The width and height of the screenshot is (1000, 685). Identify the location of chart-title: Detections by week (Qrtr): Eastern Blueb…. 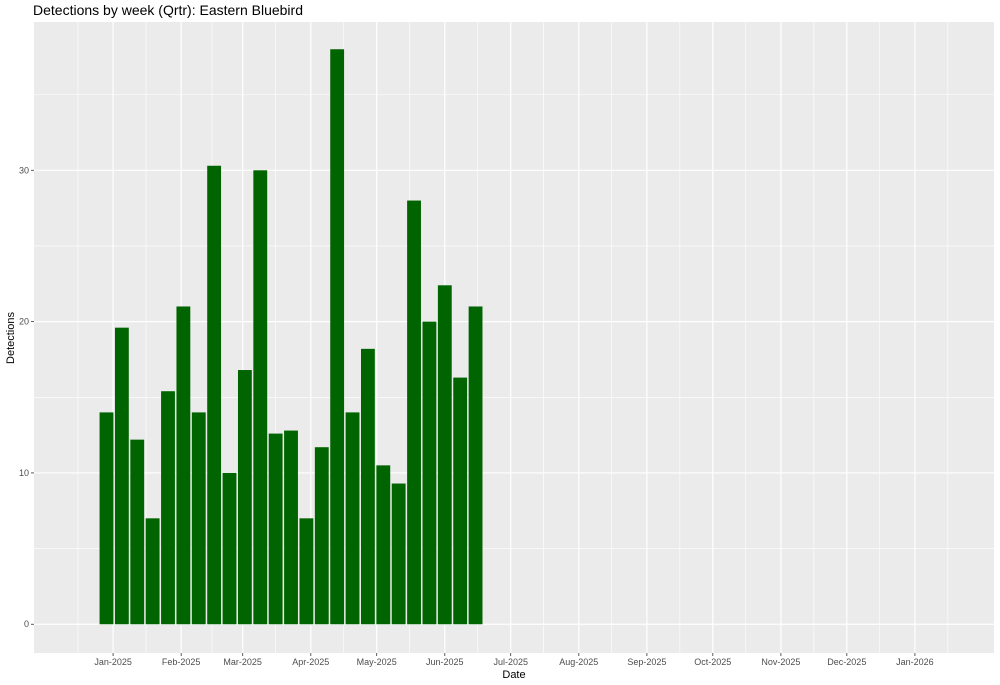
(168, 10).